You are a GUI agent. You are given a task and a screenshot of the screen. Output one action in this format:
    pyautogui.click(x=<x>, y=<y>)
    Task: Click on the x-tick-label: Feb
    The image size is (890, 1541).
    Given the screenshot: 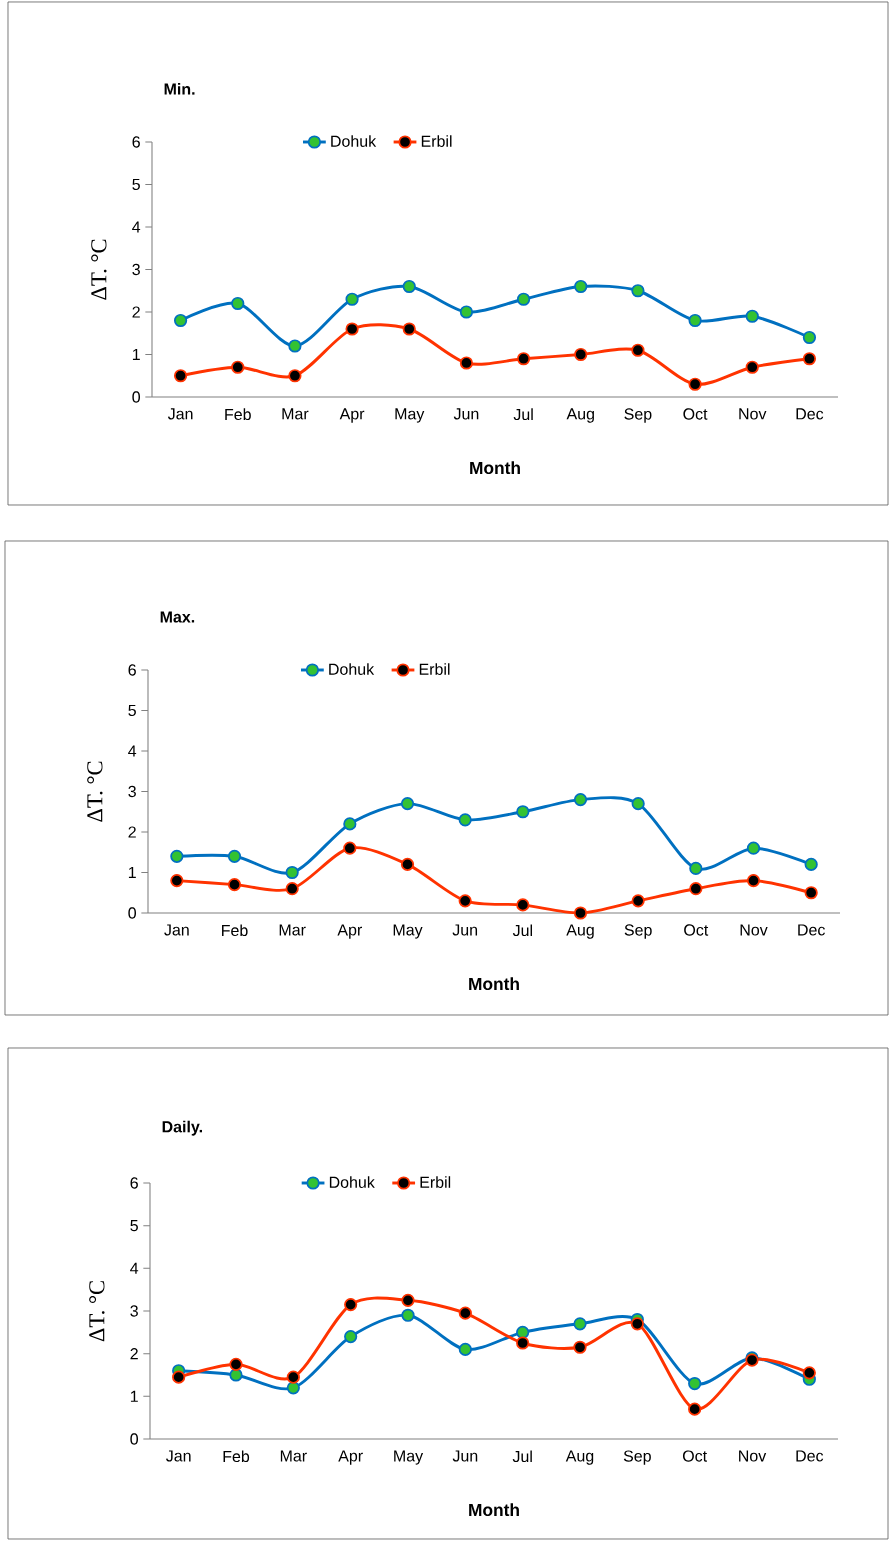 What is the action you would take?
    pyautogui.click(x=238, y=414)
    